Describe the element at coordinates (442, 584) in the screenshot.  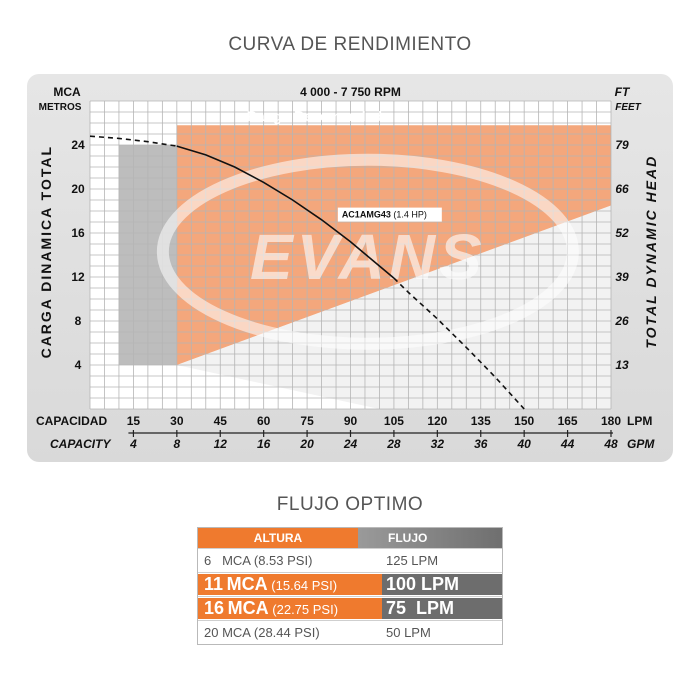
I see `row-flujo: 100 LPM` at that location.